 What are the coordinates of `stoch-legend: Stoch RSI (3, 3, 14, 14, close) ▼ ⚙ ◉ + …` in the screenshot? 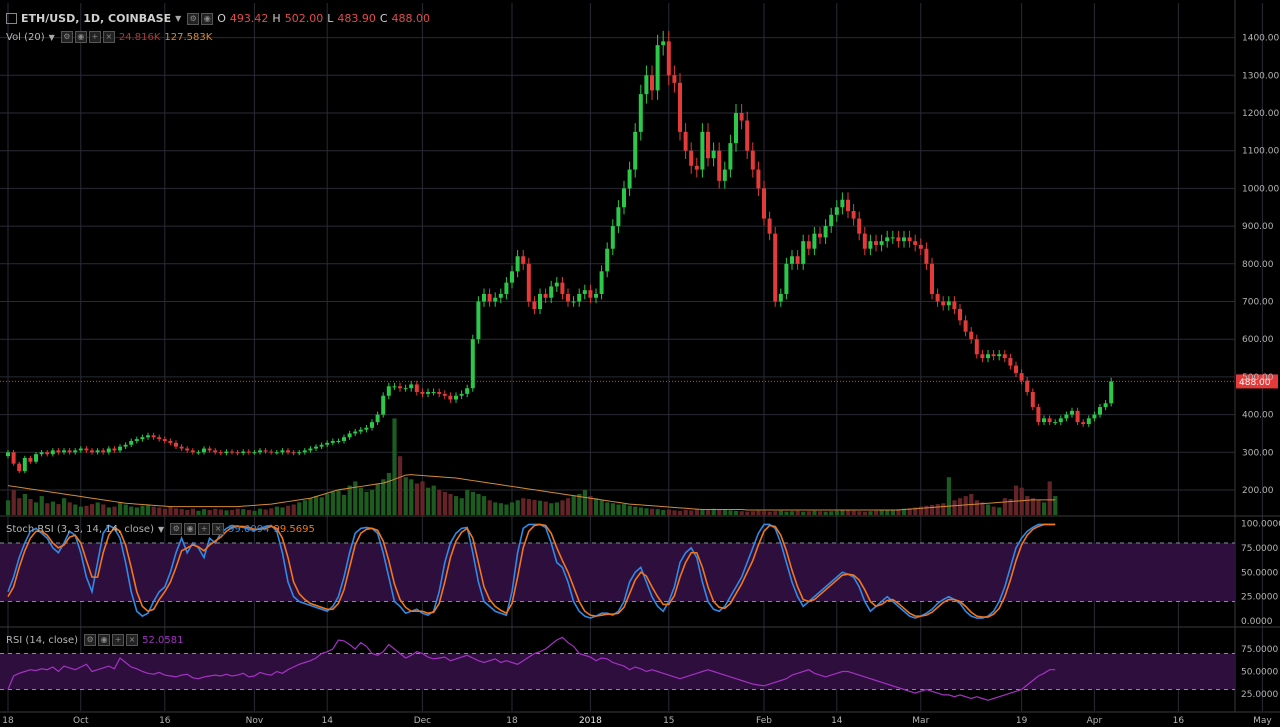 It's located at (160, 529).